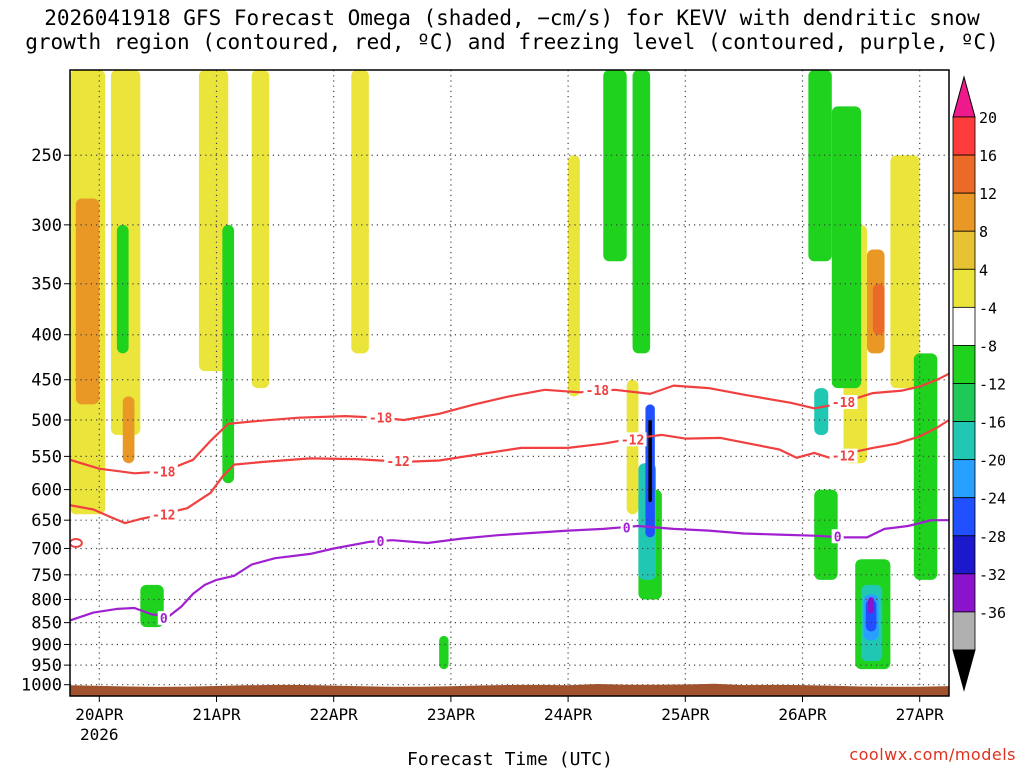 The image size is (1024, 768). What do you see at coordinates (992, 385) in the screenshot?
I see `colorbar-label: -12` at bounding box center [992, 385].